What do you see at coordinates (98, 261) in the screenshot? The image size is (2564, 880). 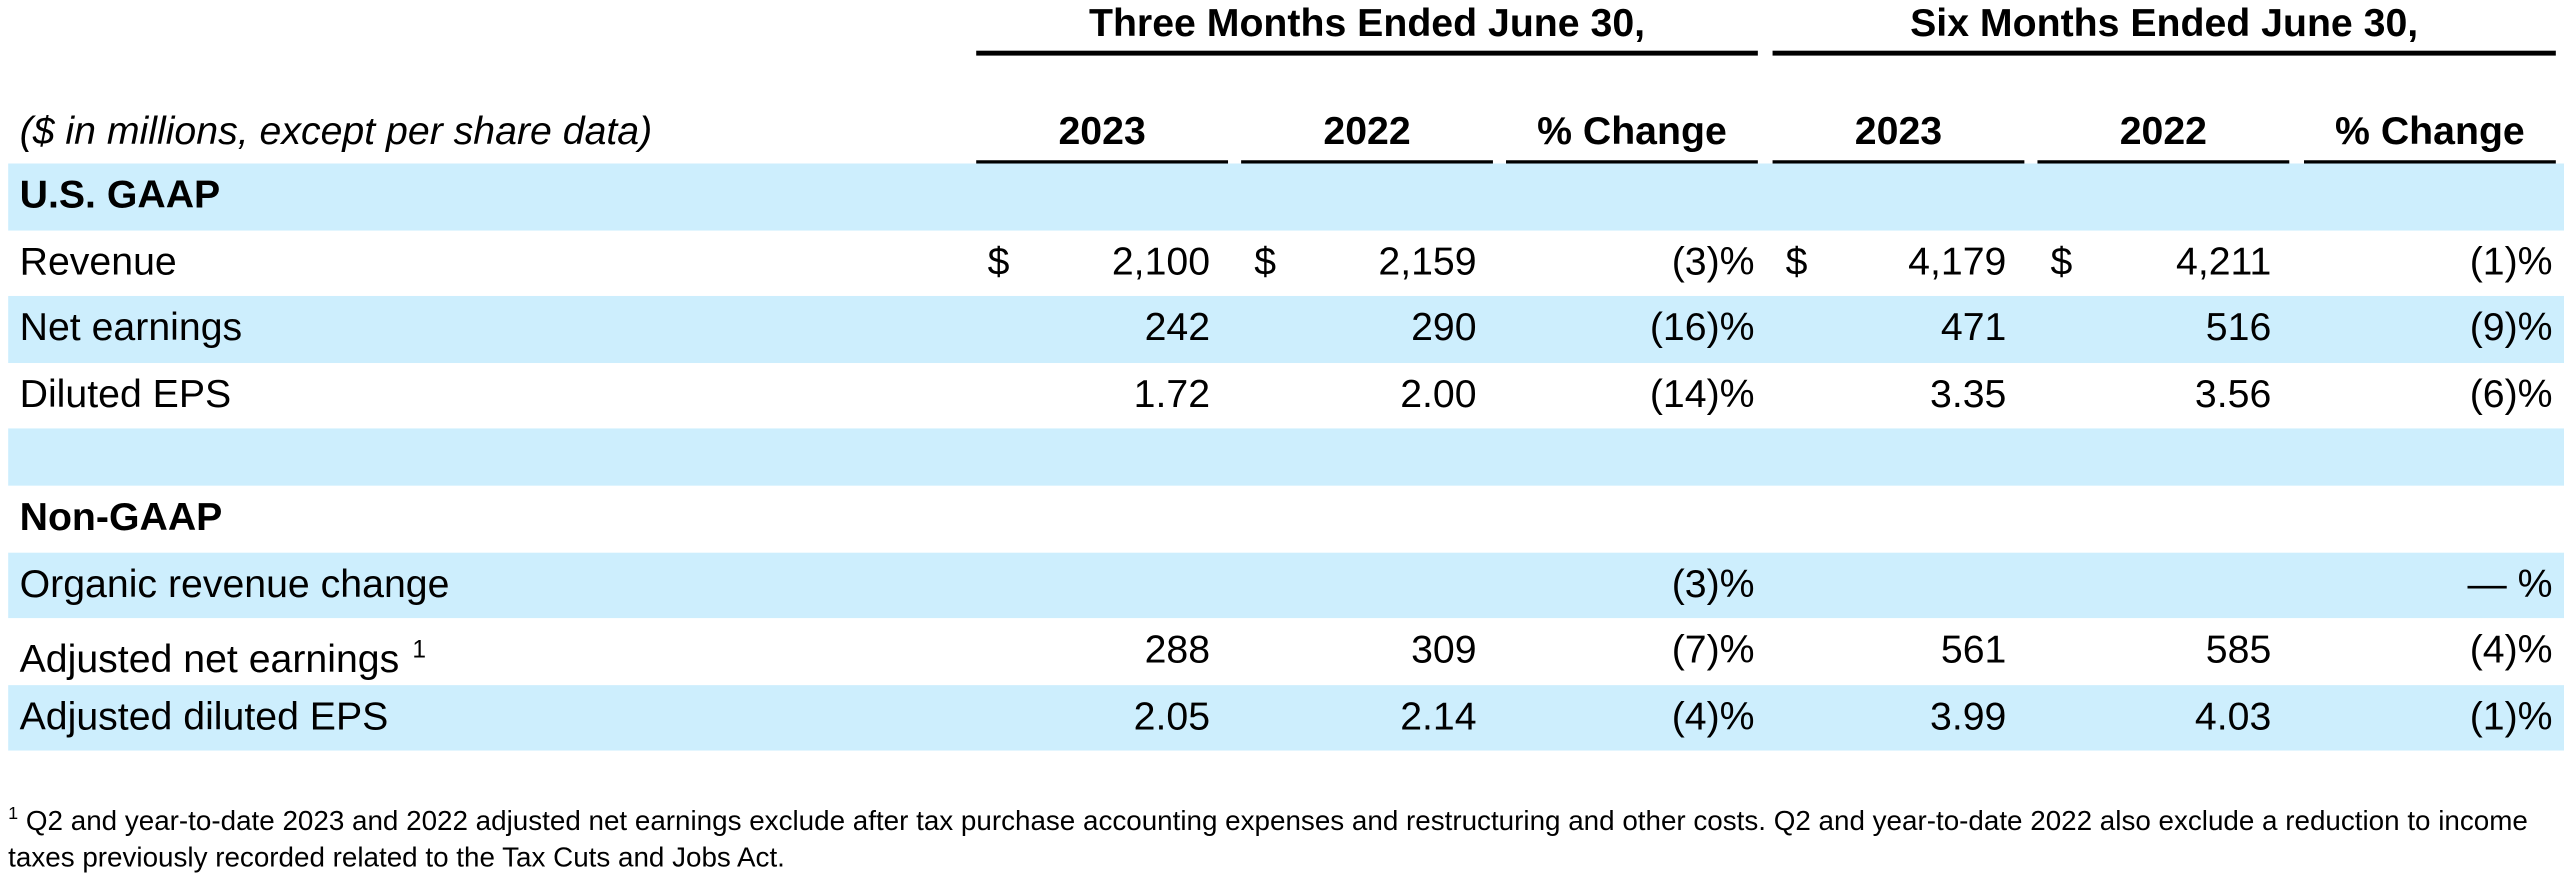 I see `row-label: Revenue` at bounding box center [98, 261].